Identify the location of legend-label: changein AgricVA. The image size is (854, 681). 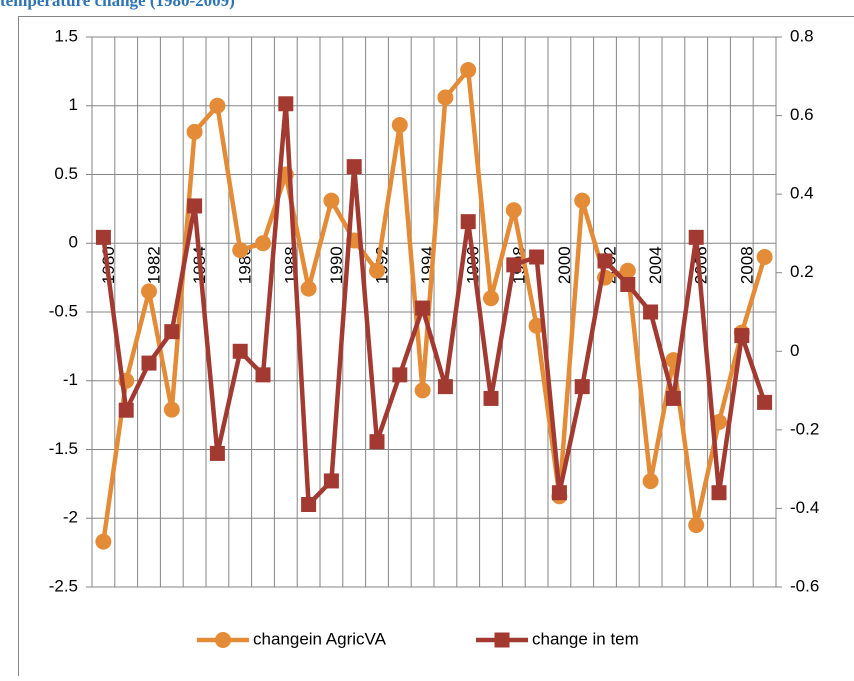
(320, 638).